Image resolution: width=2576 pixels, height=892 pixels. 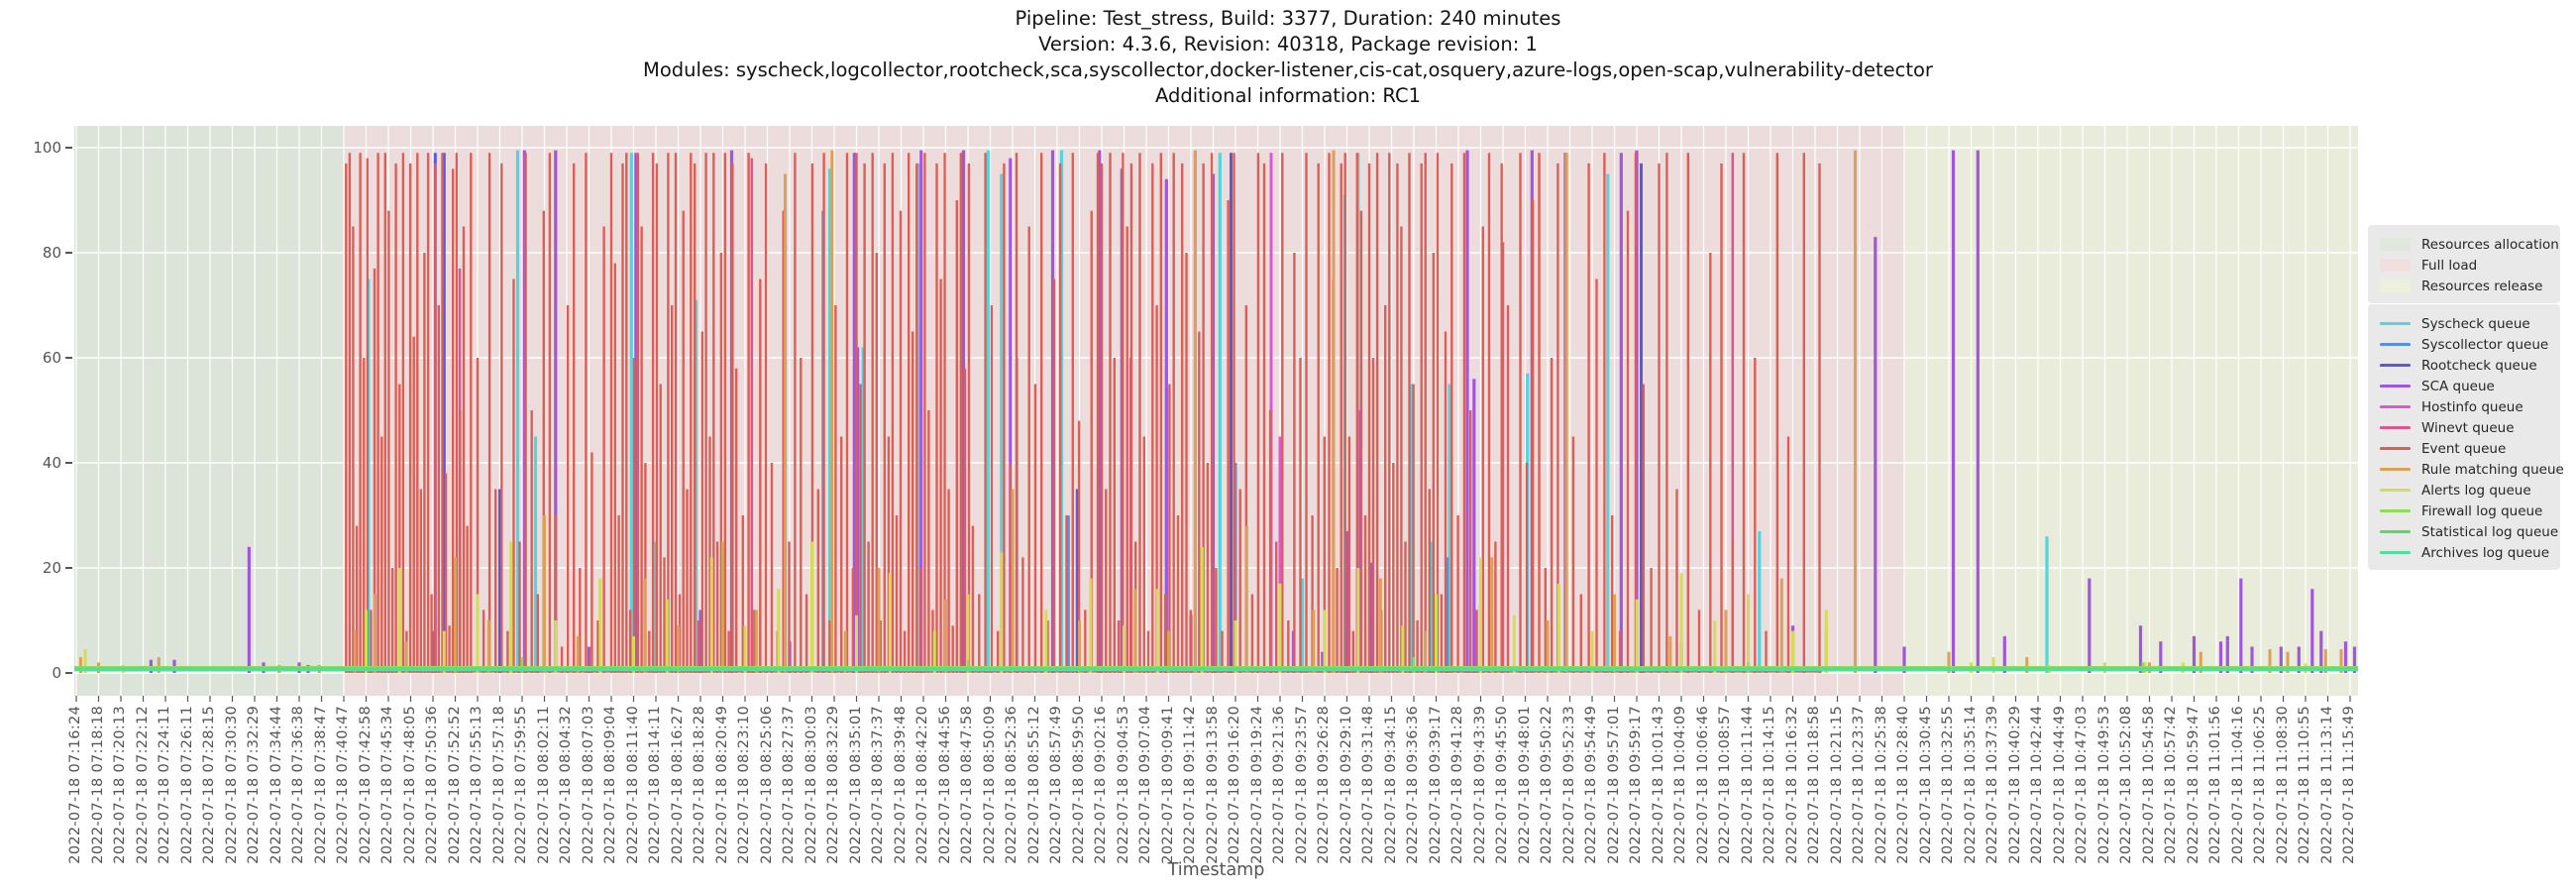 What do you see at coordinates (1836, 785) in the screenshot?
I see `x-tick-label: 2022-07-18 10:21:15` at bounding box center [1836, 785].